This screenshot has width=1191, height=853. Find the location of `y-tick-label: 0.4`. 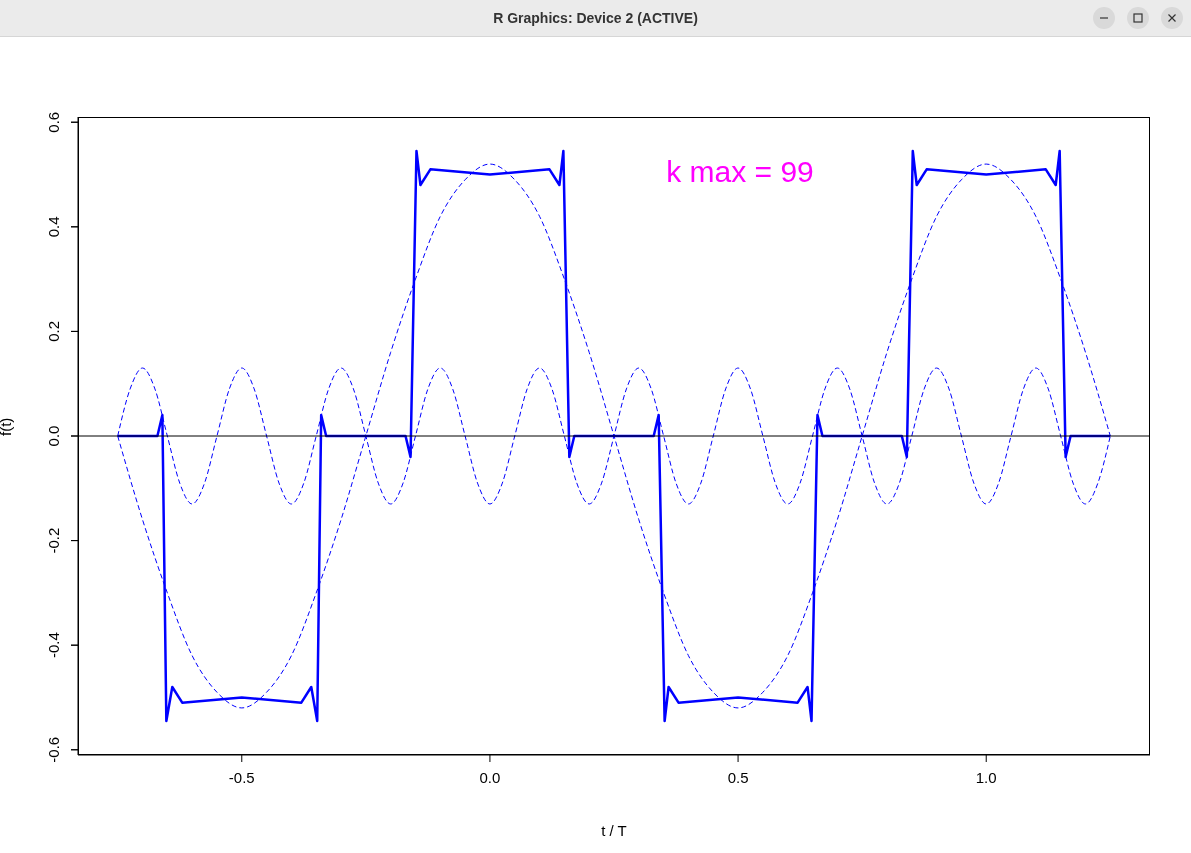

y-tick-label: 0.4 is located at coordinates (53, 227).